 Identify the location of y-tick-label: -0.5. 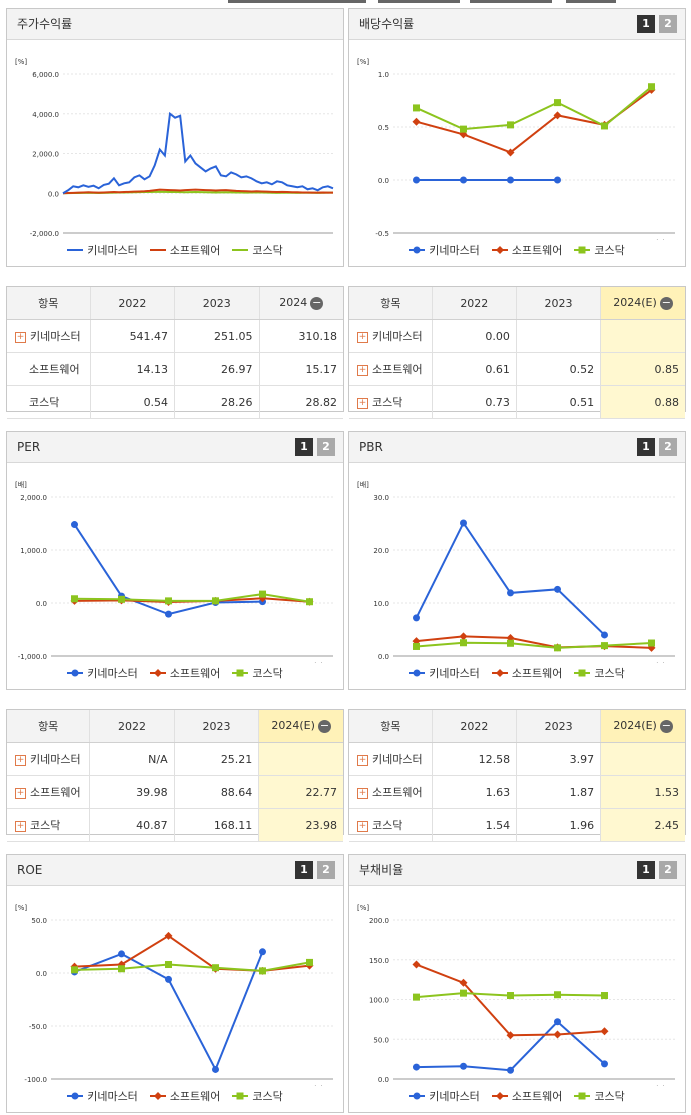
(382, 234).